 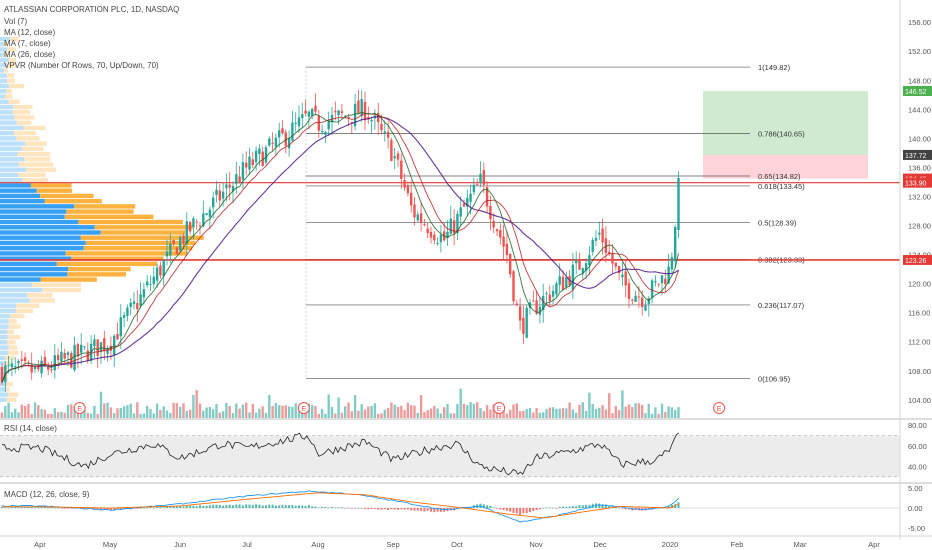 I want to click on legend-ma7: MA (7, close), so click(x=27, y=43).